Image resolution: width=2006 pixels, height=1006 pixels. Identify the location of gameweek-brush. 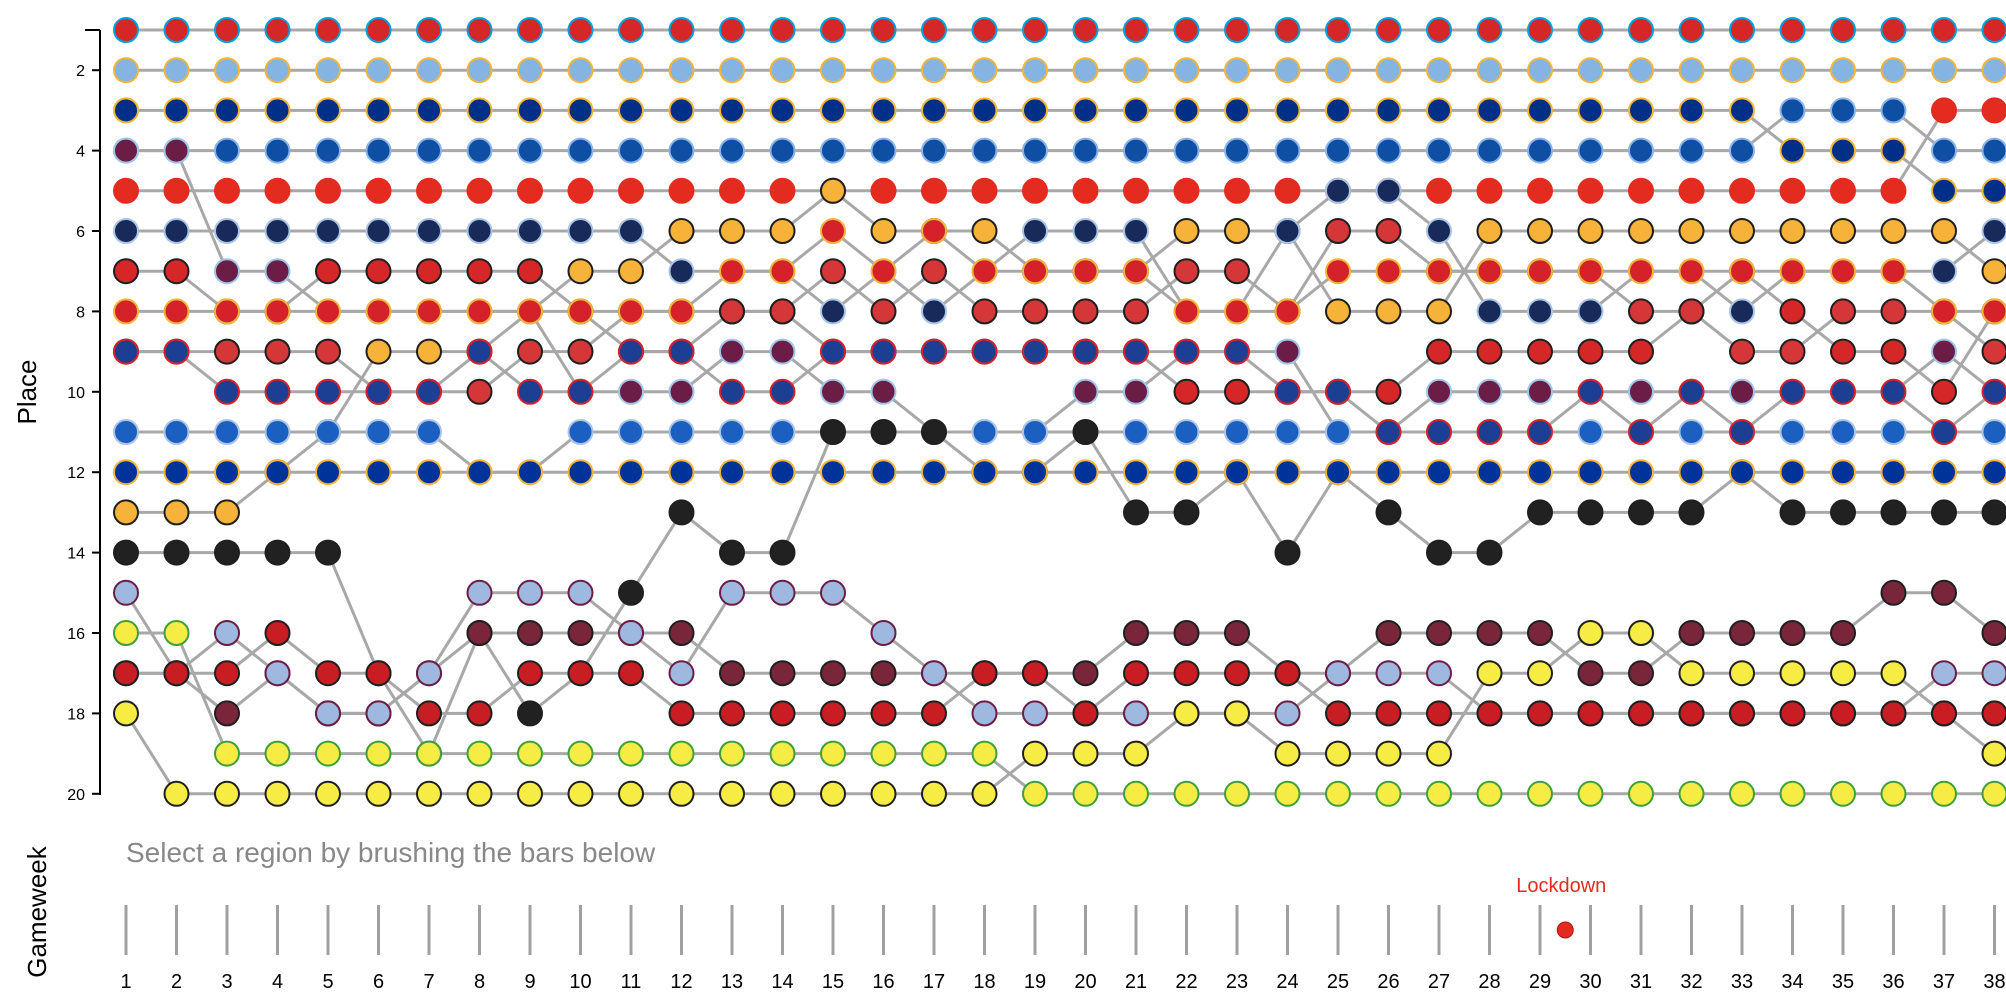
(1060, 930).